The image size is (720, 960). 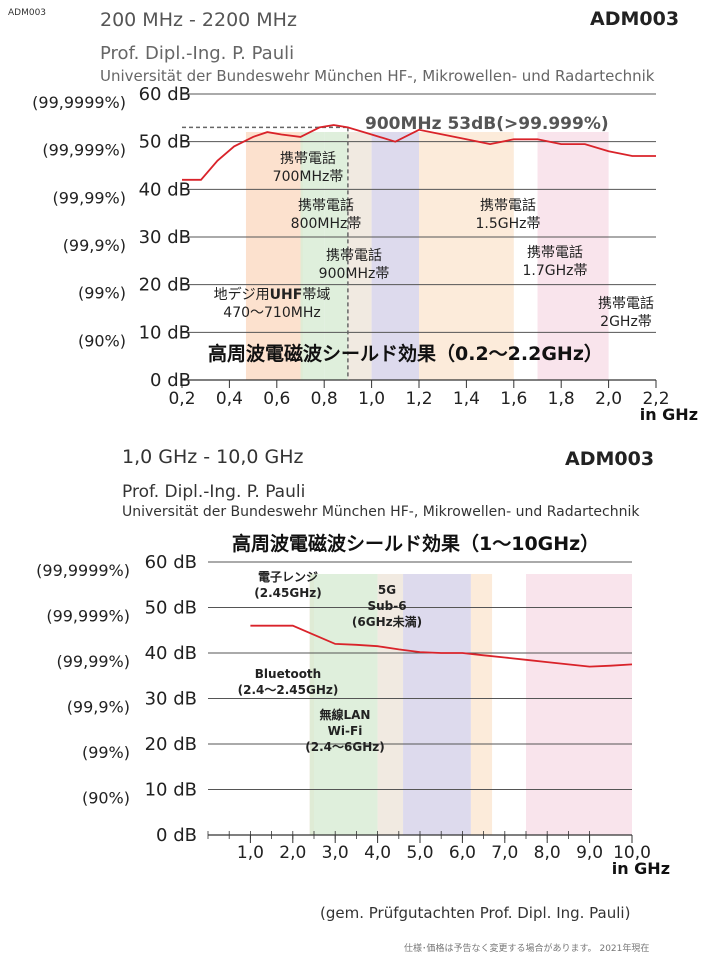 I want to click on chart2-frequency-range: 1,0 GHz - 10,0 GHz, so click(x=213, y=457).